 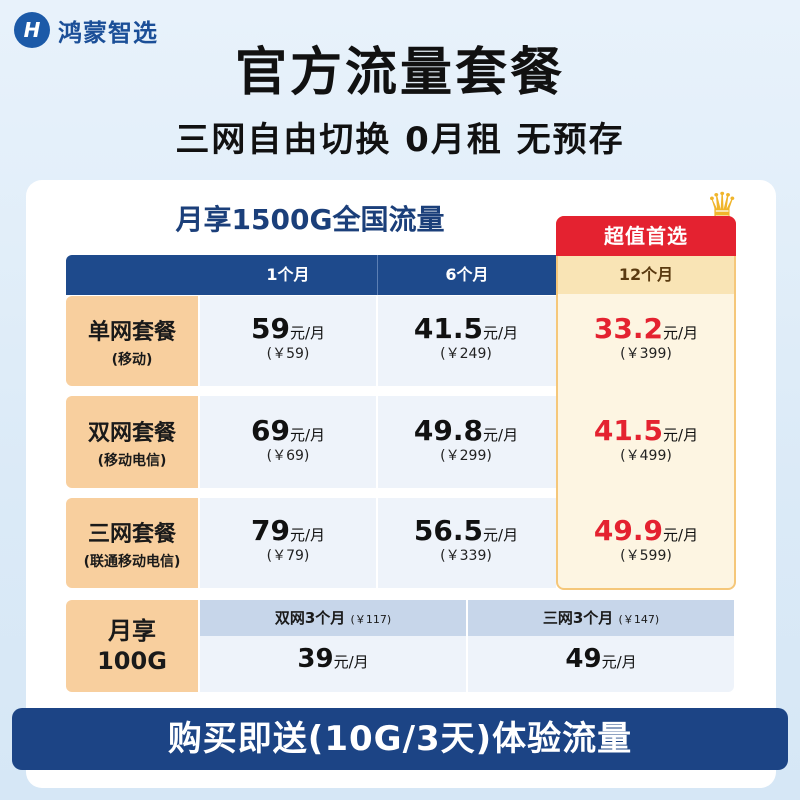 I want to click on price-cell: 69元/月 (￥69), so click(x=288, y=439).